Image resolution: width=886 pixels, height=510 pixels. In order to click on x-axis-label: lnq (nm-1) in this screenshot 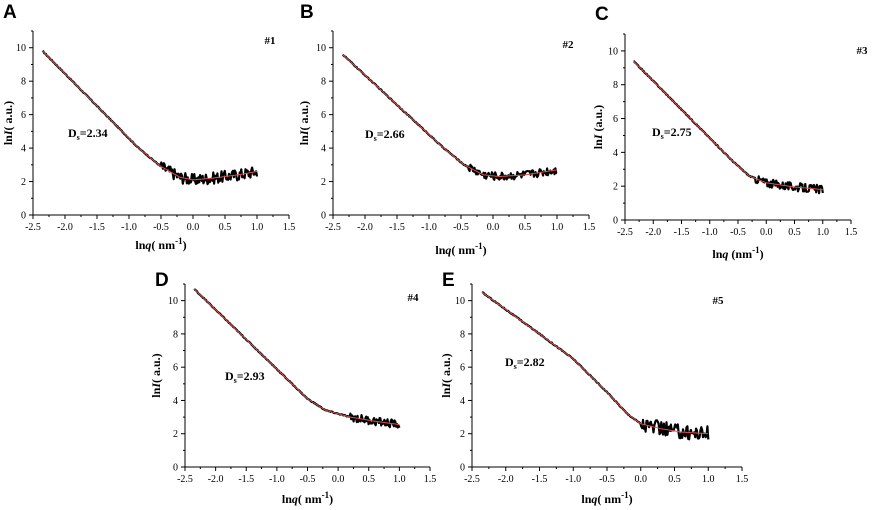, I will do `click(737, 253)`.